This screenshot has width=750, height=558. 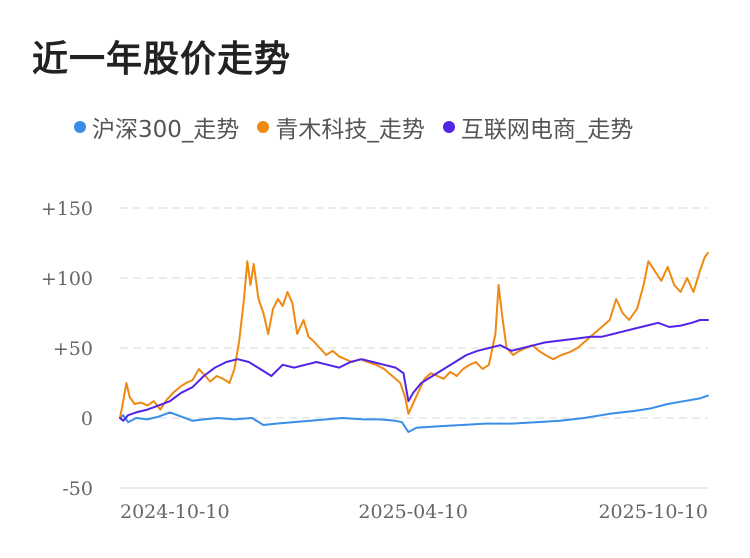 What do you see at coordinates (80, 127) in the screenshot?
I see `legend-dot-hs300` at bounding box center [80, 127].